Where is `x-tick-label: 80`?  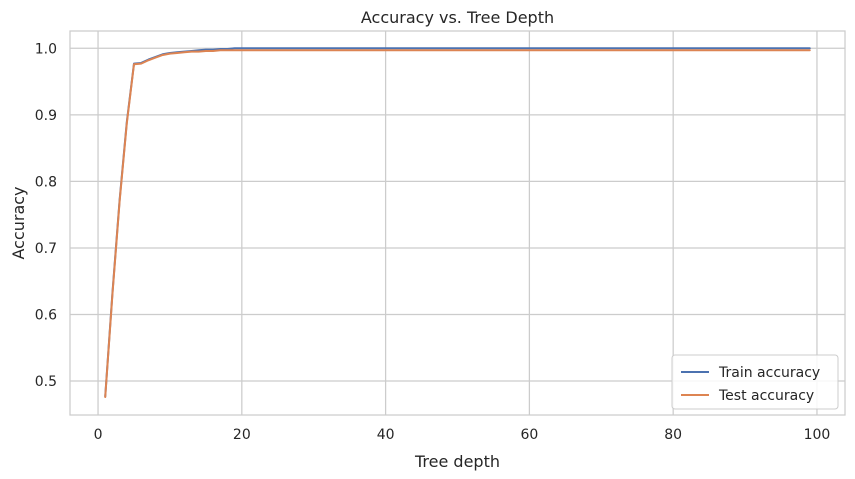 x-tick-label: 80 is located at coordinates (673, 435).